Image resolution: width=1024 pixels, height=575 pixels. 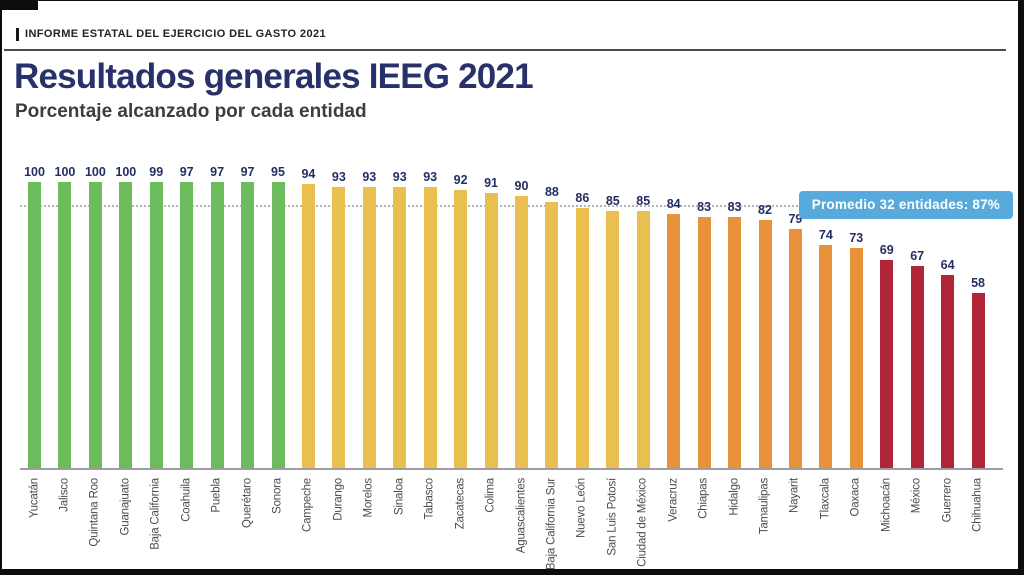 I want to click on x-axis-label: Sinaloa, so click(x=399, y=496).